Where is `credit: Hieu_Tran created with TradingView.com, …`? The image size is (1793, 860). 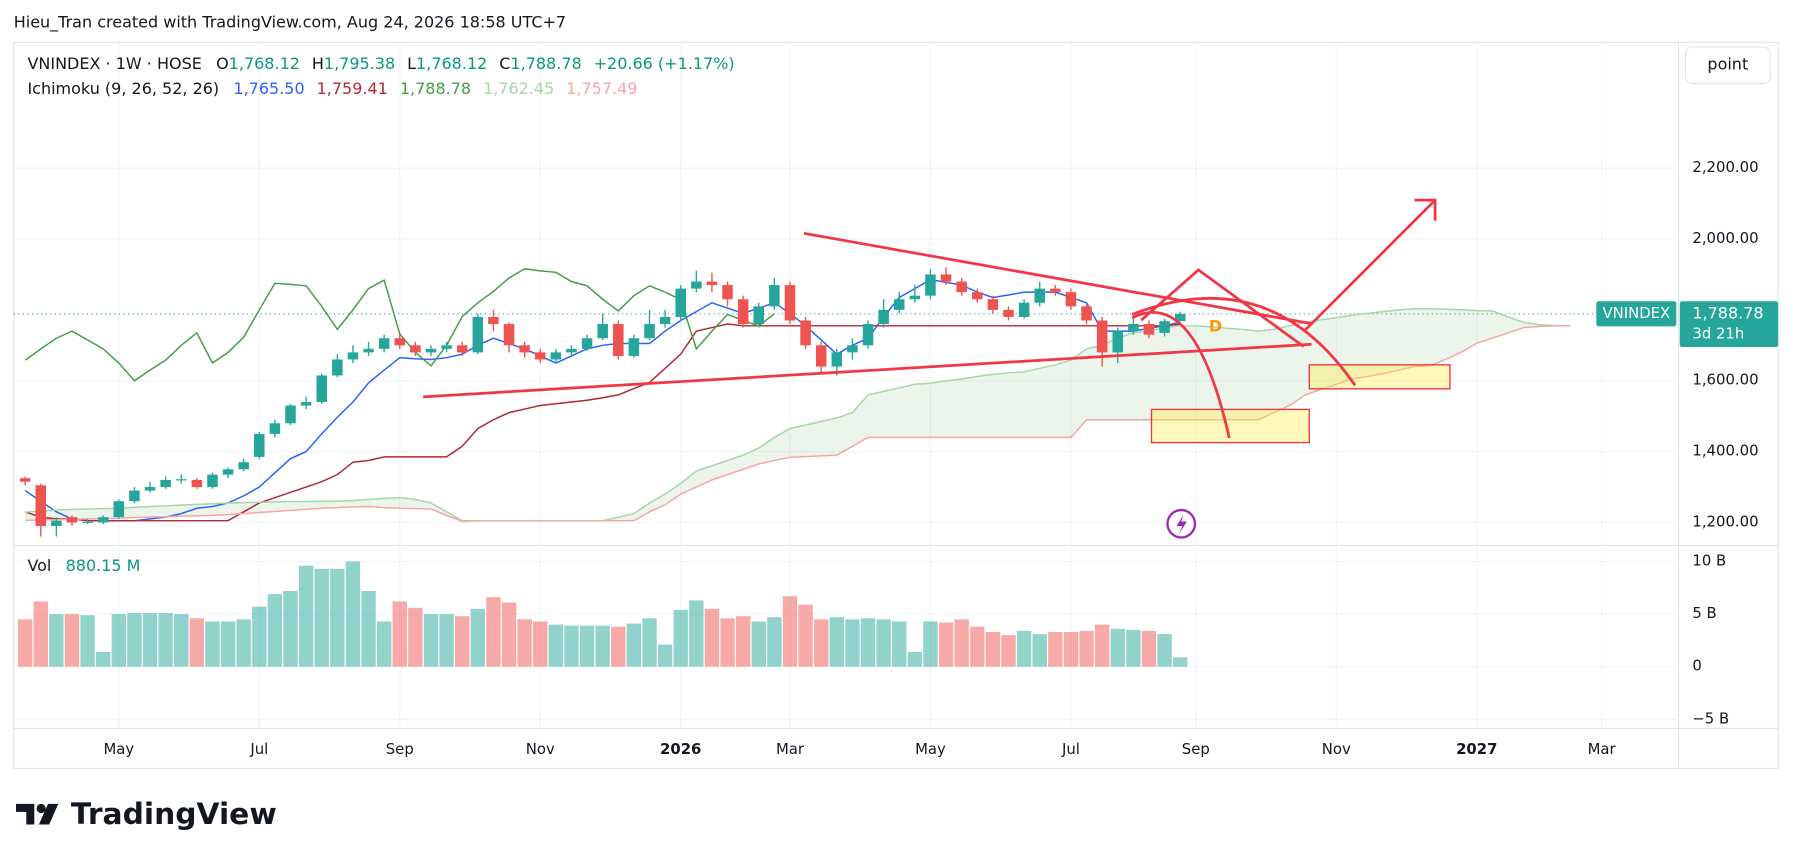
credit: Hieu_Tran created with TradingView.com, … is located at coordinates (290, 22).